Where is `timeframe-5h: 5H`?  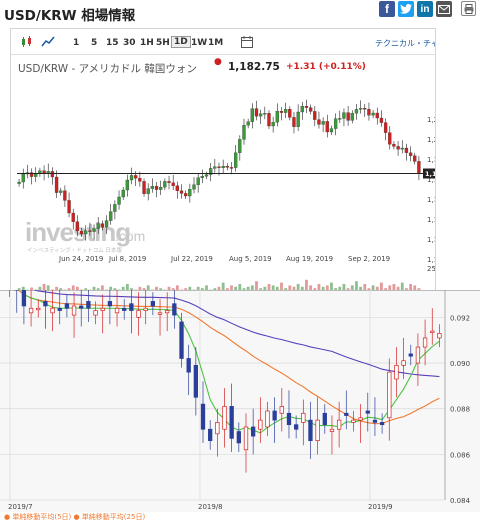
timeframe-5h: 5H is located at coordinates (163, 43).